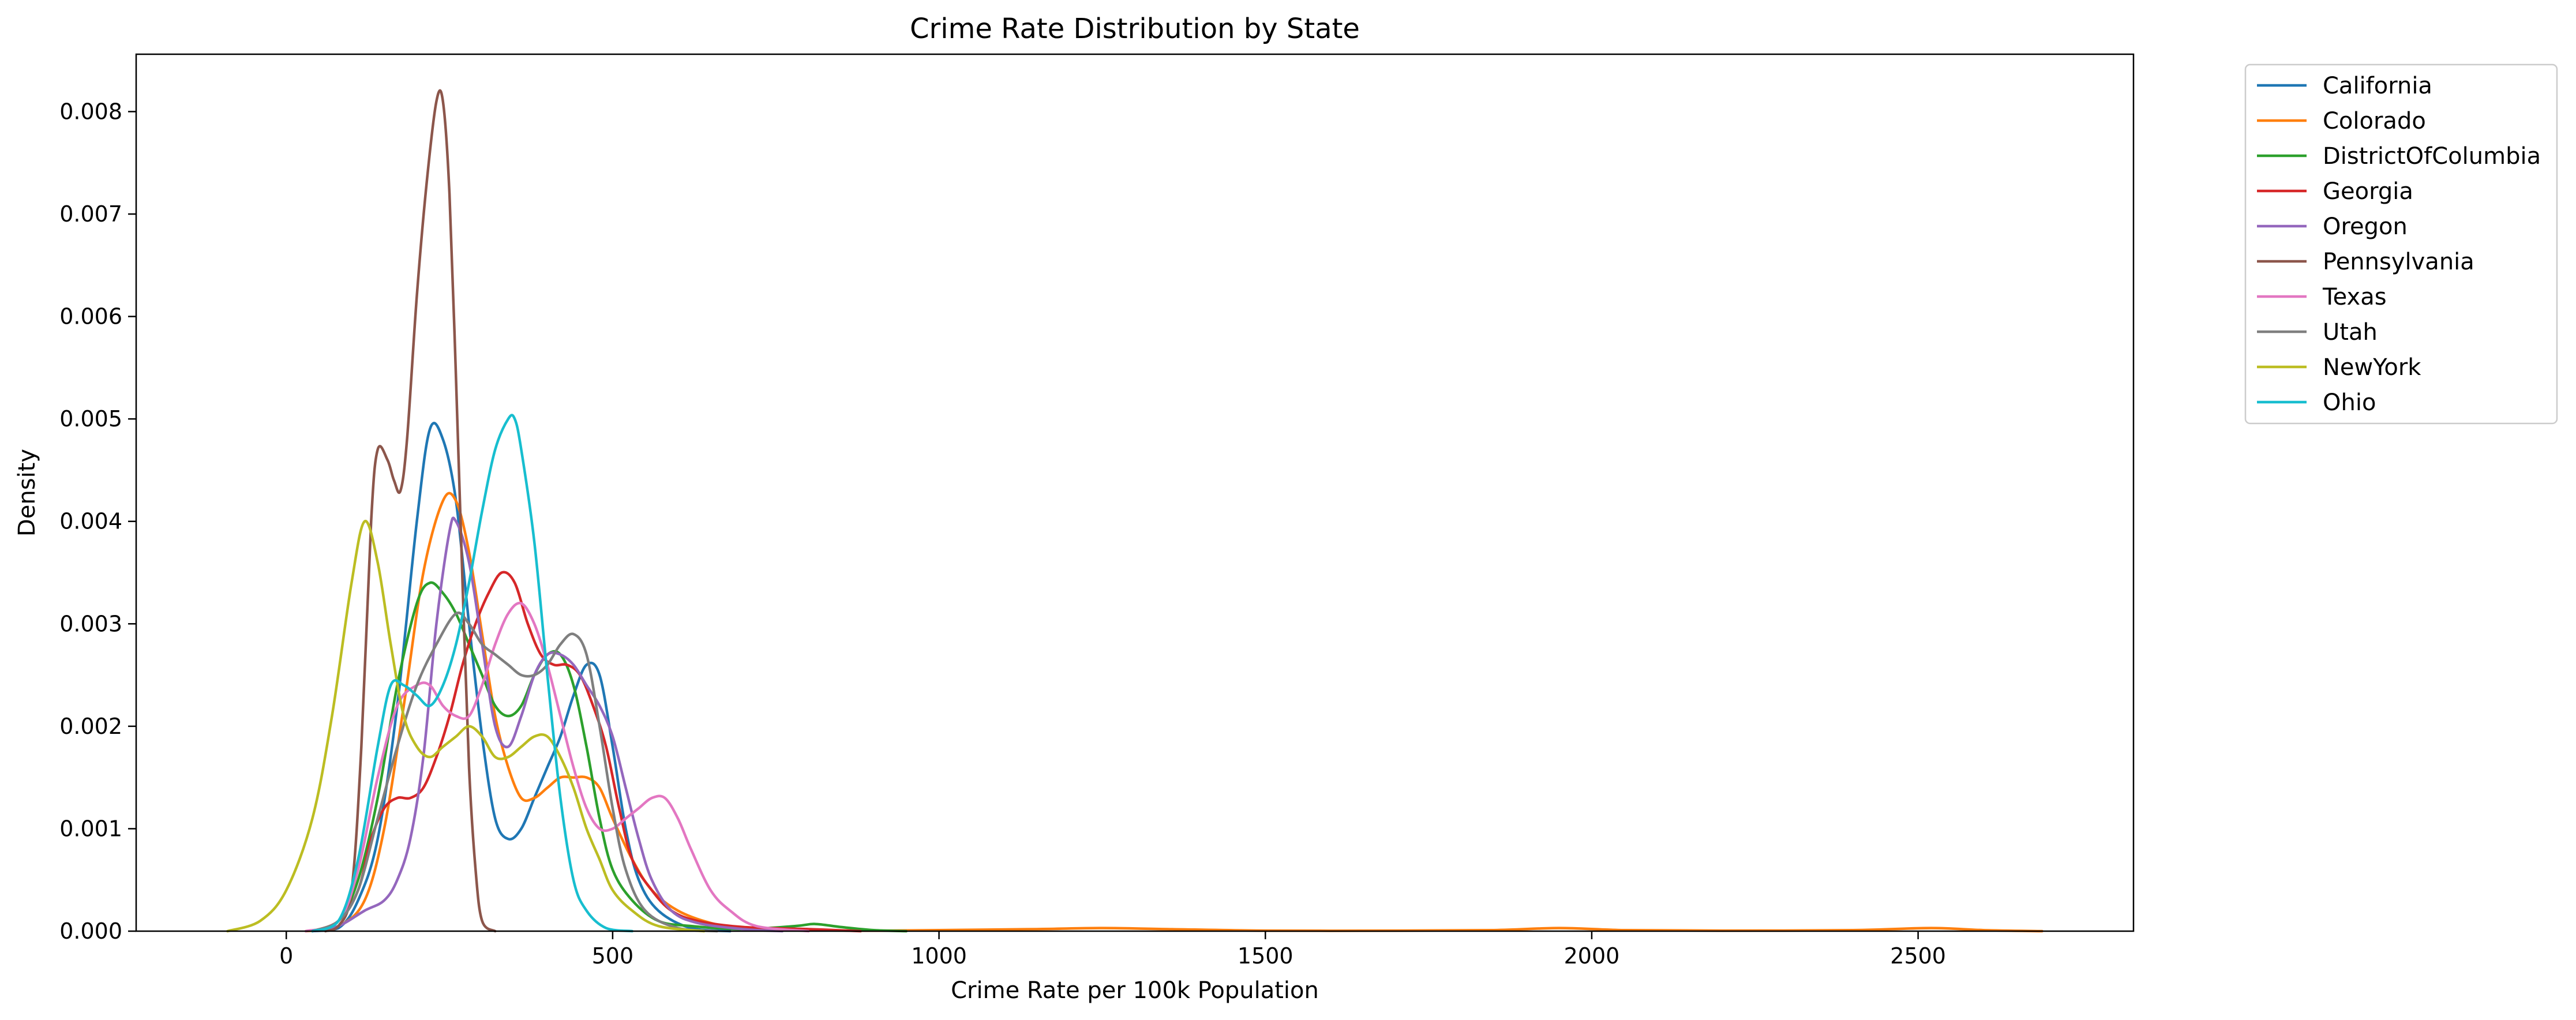 This screenshot has height=1020, width=2576. I want to click on legend-box, so click(2401, 244).